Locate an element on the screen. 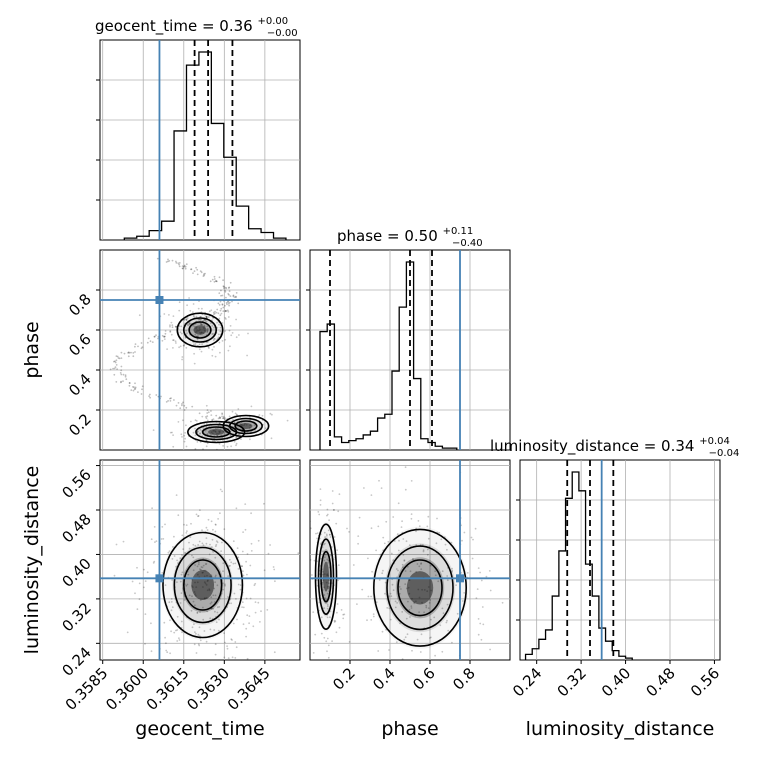 Image resolution: width=760 pixels, height=760 pixels. y-tick-label: 0.32 is located at coordinates (76, 617).